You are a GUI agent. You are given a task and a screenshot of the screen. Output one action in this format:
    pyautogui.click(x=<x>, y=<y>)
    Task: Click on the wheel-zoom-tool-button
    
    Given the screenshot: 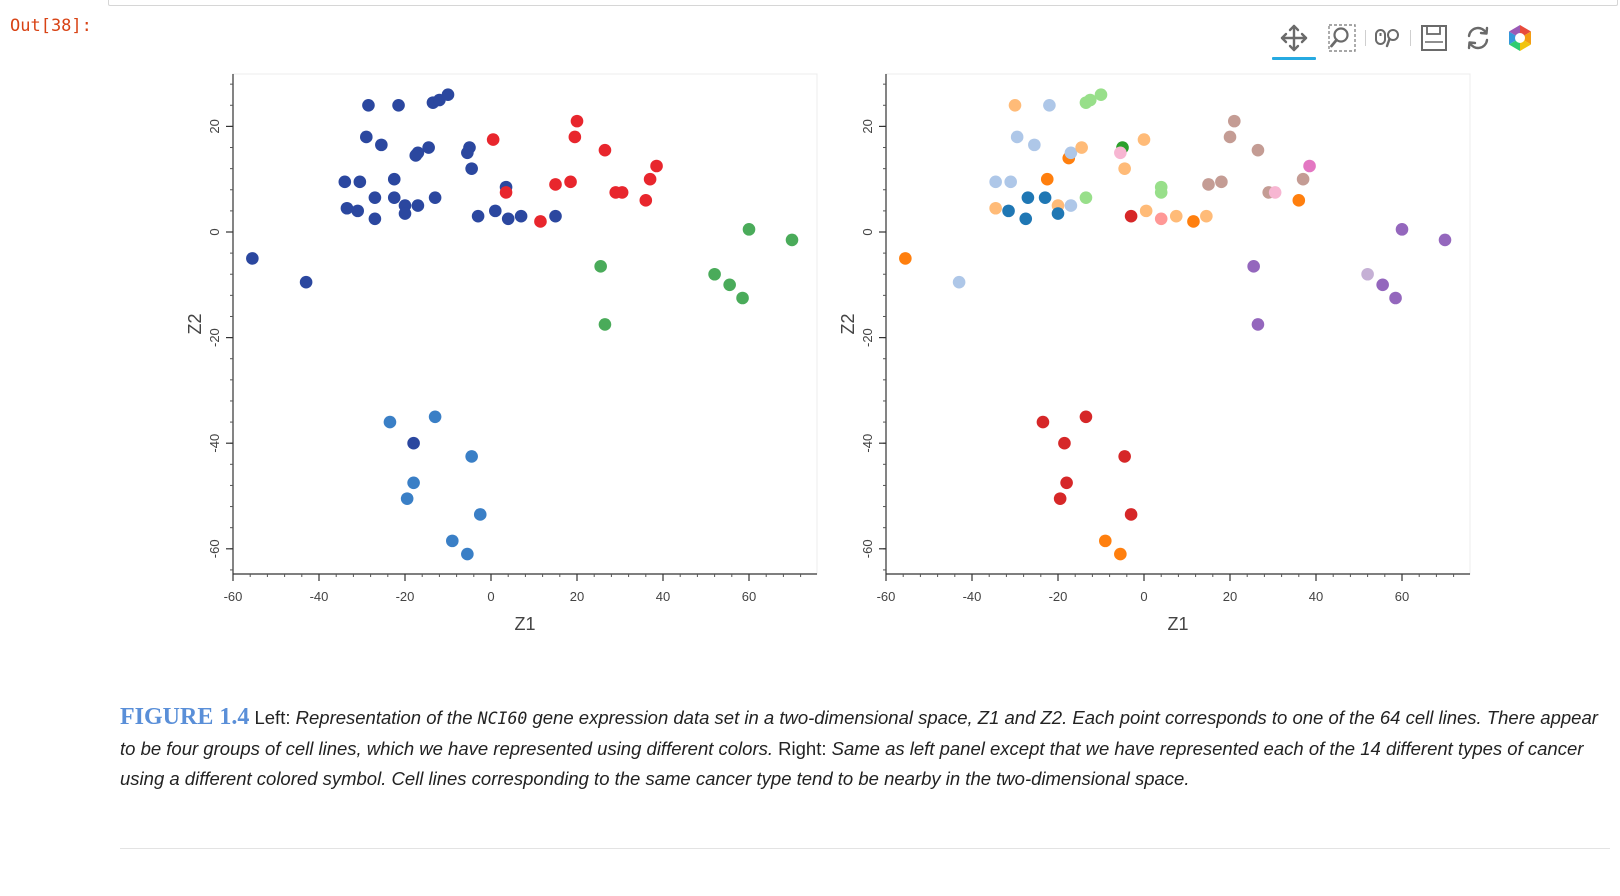 What is the action you would take?
    pyautogui.click(x=1388, y=38)
    